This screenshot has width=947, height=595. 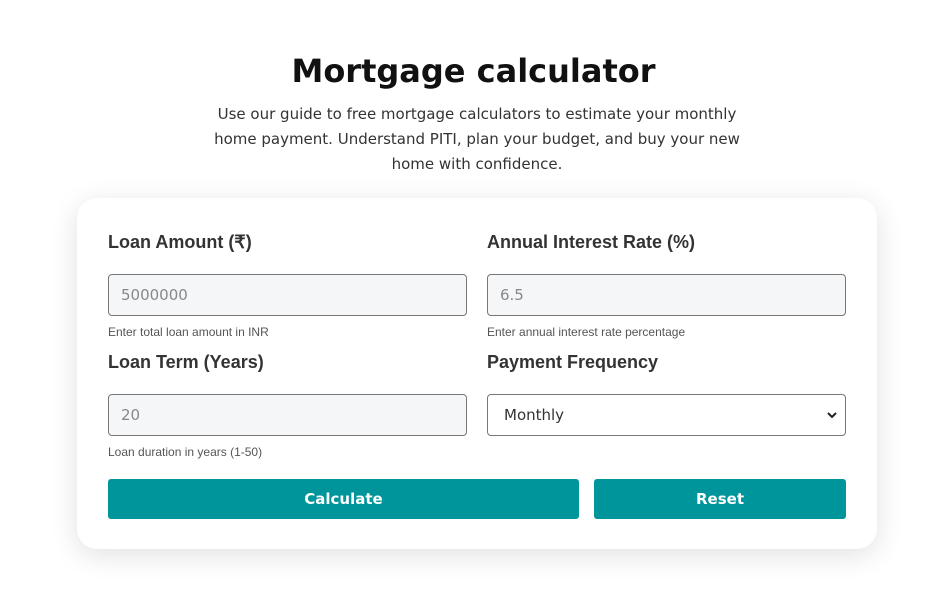 What do you see at coordinates (666, 415) in the screenshot?
I see `payment-frequency-select: Monthly` at bounding box center [666, 415].